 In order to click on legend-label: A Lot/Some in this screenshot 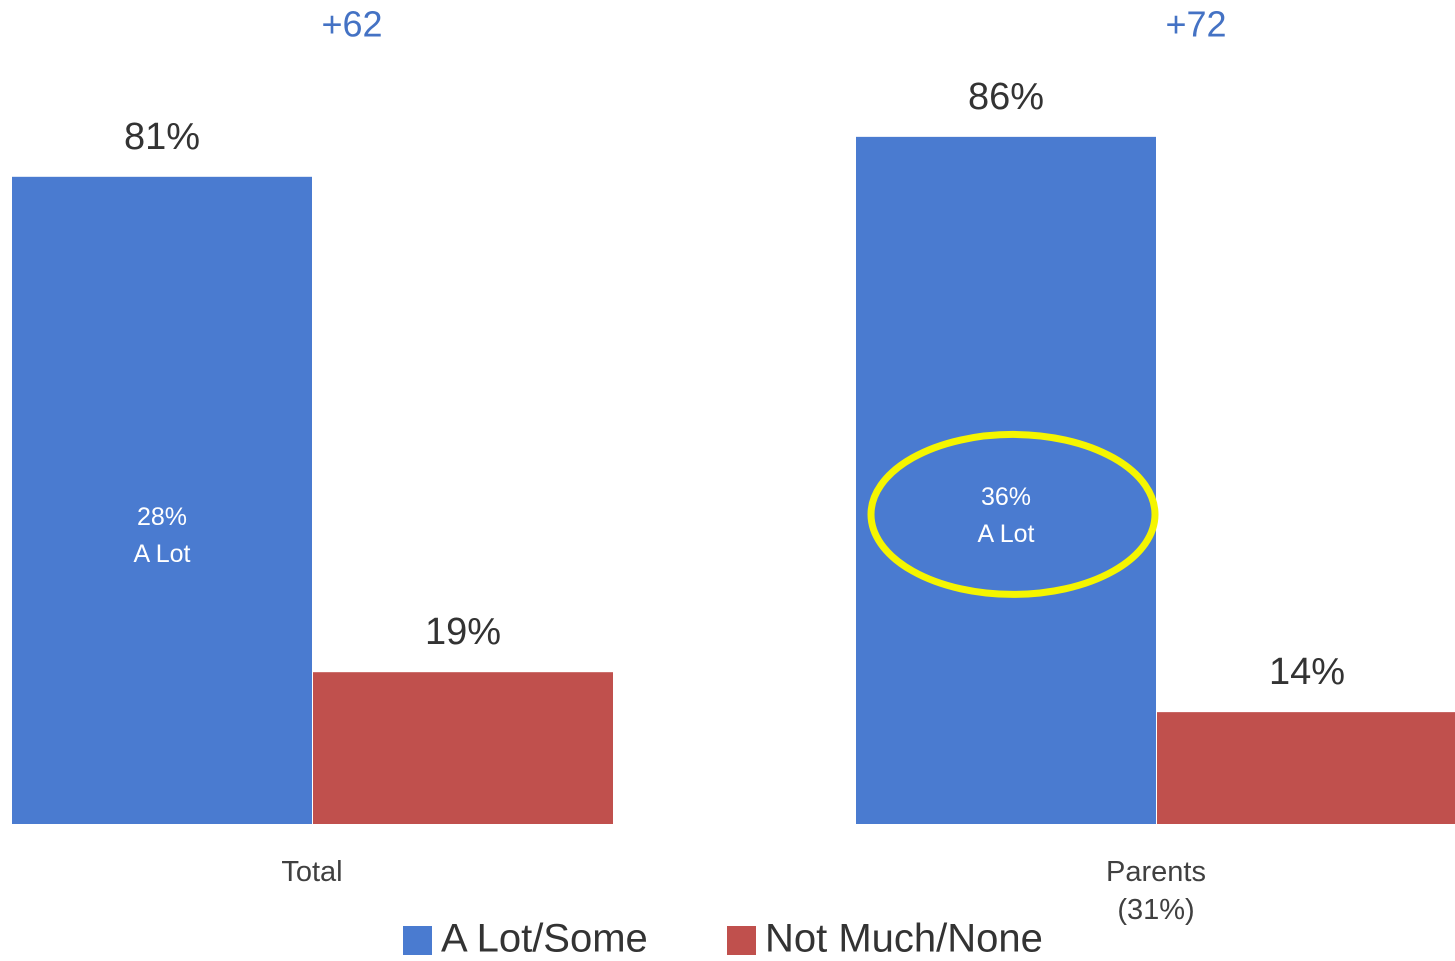, I will do `click(544, 939)`.